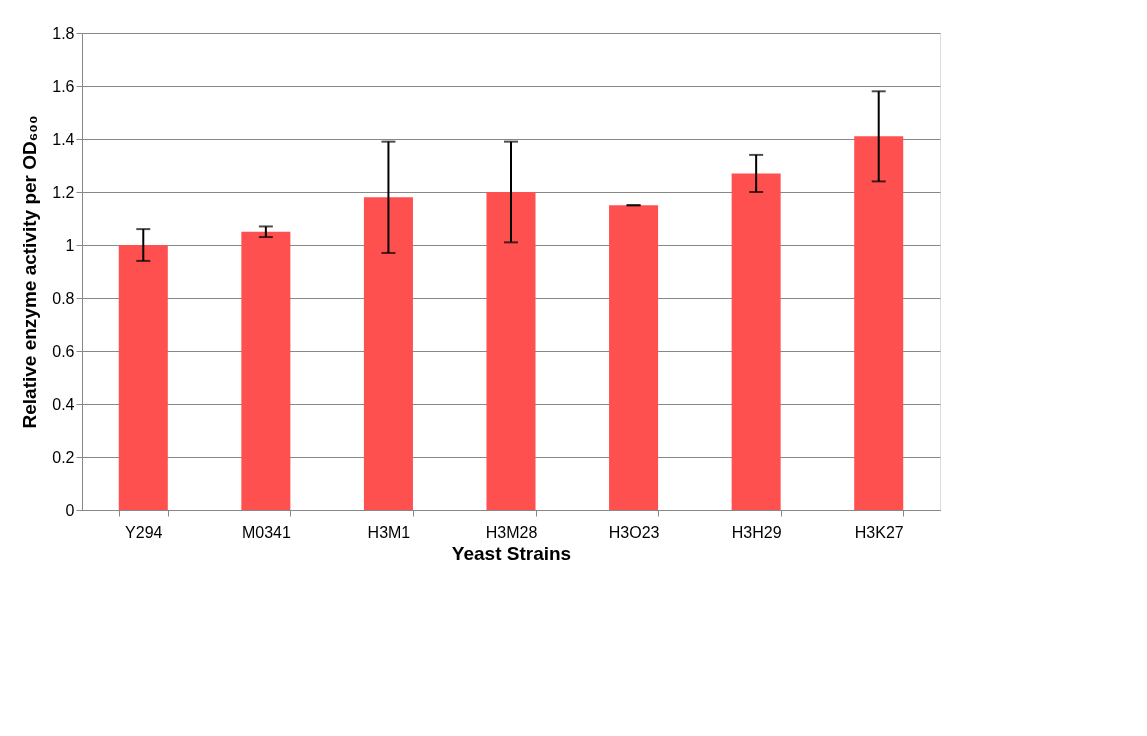  I want to click on y-tick-label: 1.4, so click(63, 139).